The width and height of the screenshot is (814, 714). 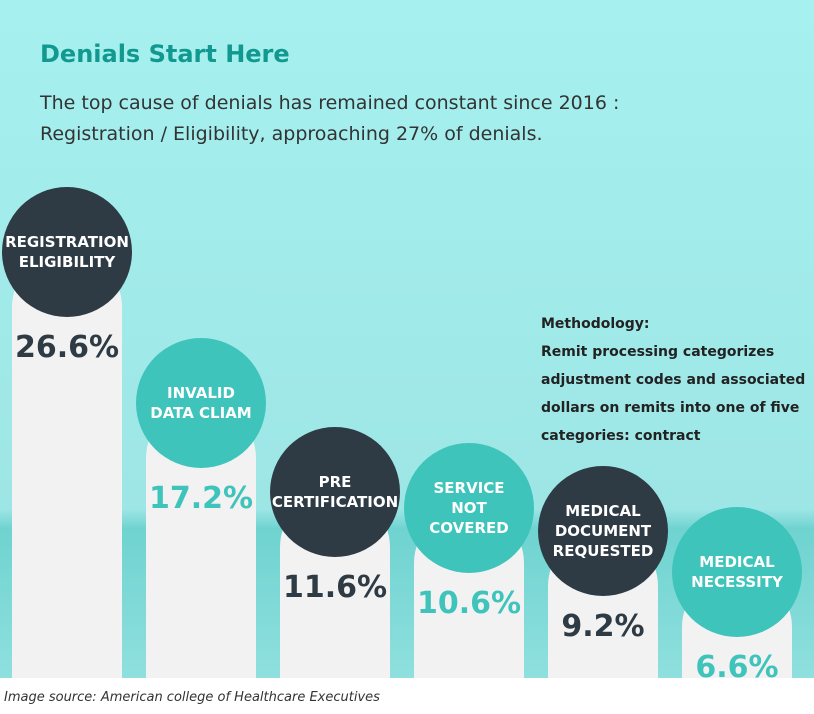 I want to click on value-label: 9.2%, so click(x=603, y=626).